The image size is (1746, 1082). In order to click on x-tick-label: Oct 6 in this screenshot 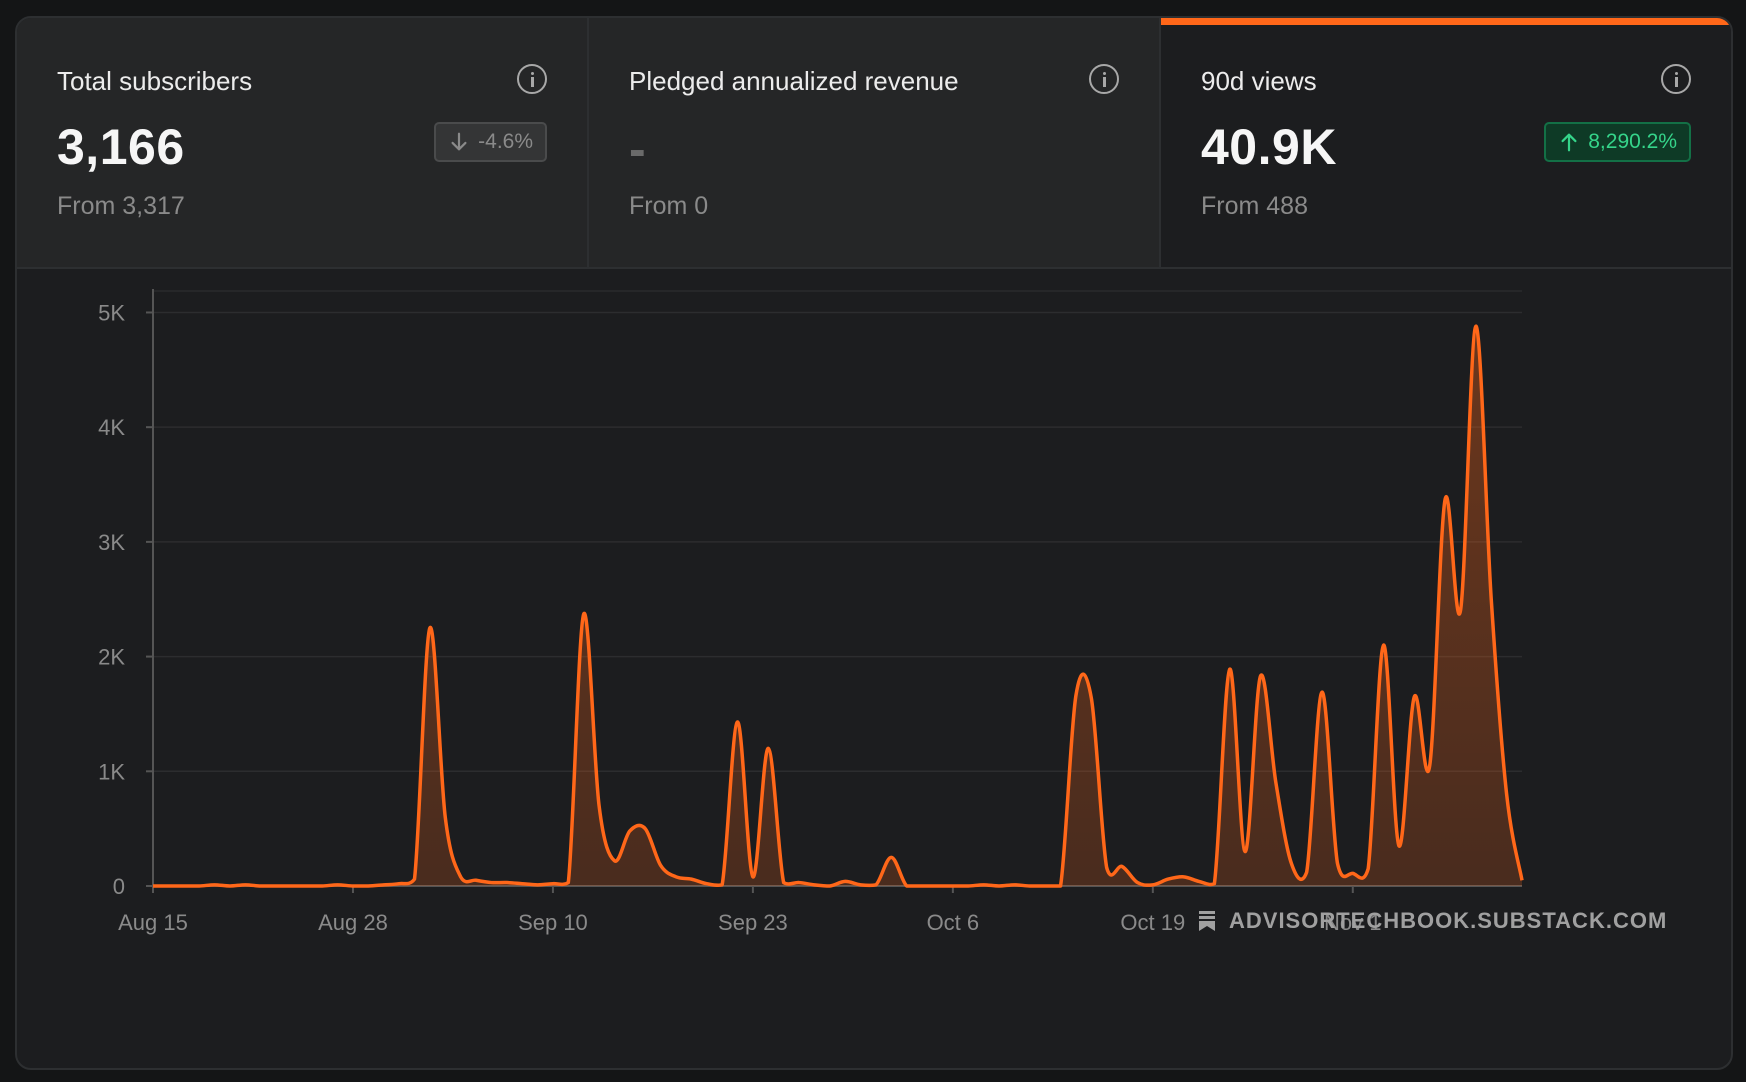, I will do `click(953, 922)`.